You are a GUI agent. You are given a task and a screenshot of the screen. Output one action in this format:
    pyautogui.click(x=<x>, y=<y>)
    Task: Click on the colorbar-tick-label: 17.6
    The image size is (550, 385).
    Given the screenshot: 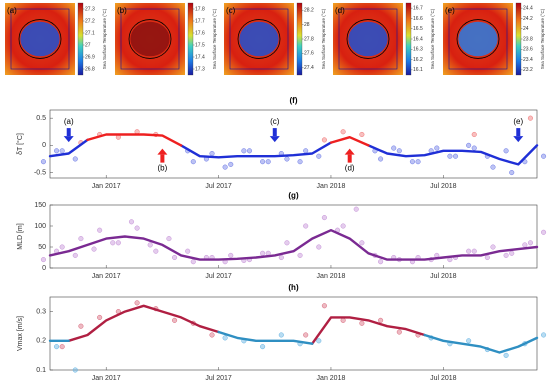 What is the action you would take?
    pyautogui.click(x=200, y=33)
    